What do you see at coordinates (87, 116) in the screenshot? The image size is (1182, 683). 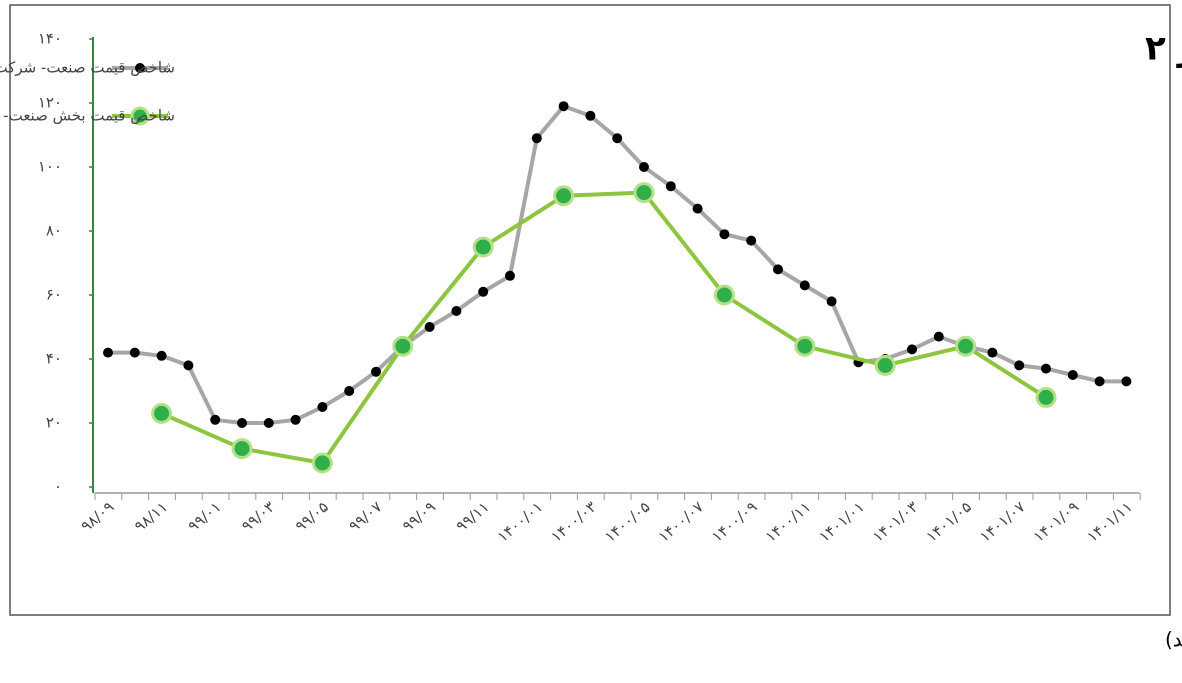 I see `legend-label: شاخص قیمت بخش صنعت- مرکز آمار ایران` at bounding box center [87, 116].